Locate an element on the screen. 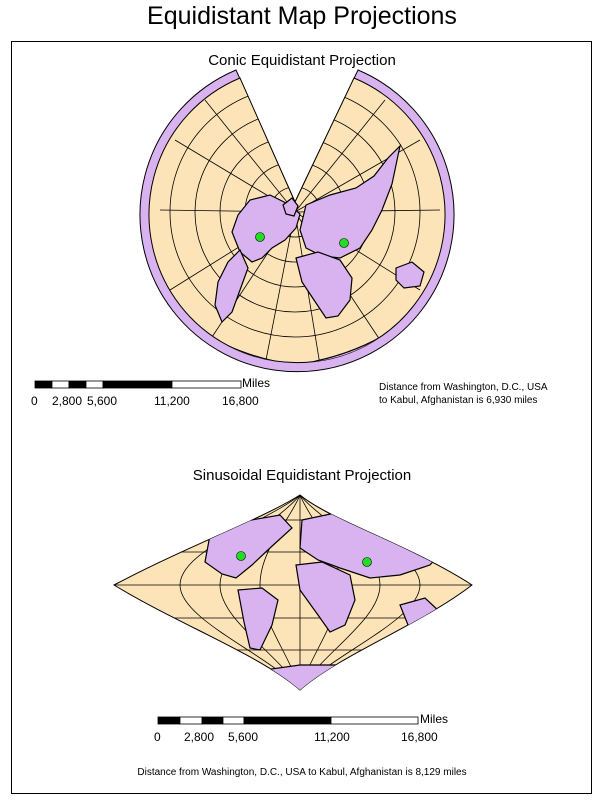 This screenshot has width=604, height=801. sinusoidal-map is located at coordinates (292, 592).